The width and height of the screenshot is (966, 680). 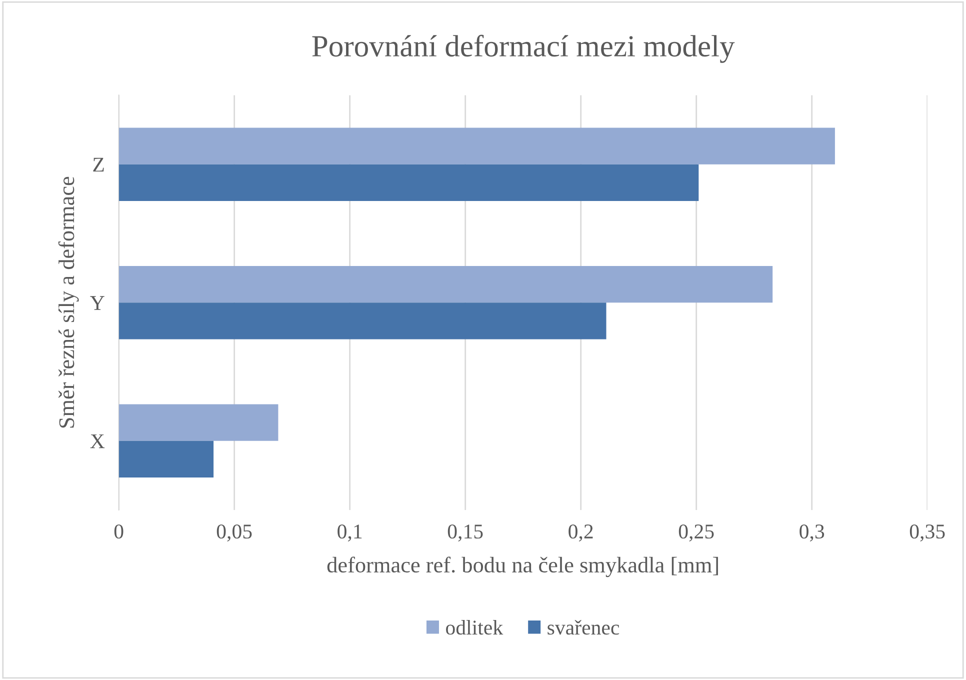 I want to click on chart-title: Porovnání deformací mezi modely, so click(x=523, y=48).